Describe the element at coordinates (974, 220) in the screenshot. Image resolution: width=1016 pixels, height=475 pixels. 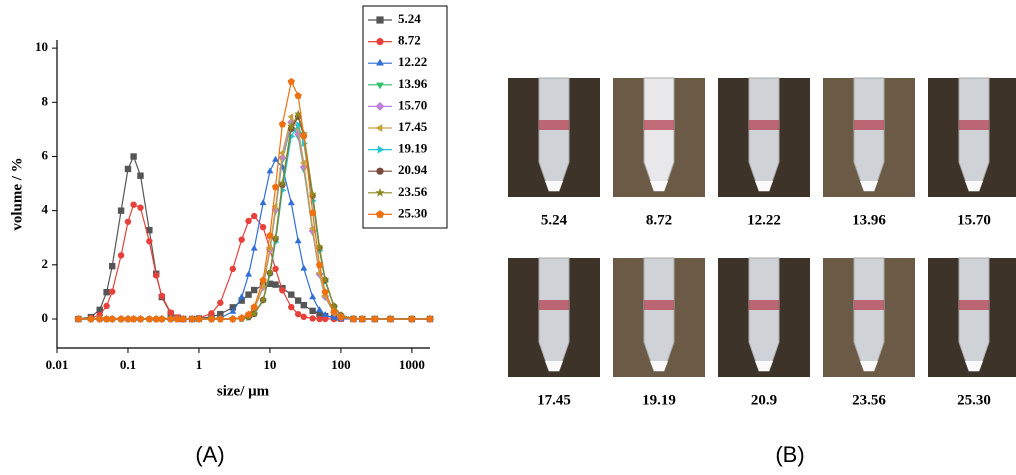
I see `photo-label: 15.70` at that location.